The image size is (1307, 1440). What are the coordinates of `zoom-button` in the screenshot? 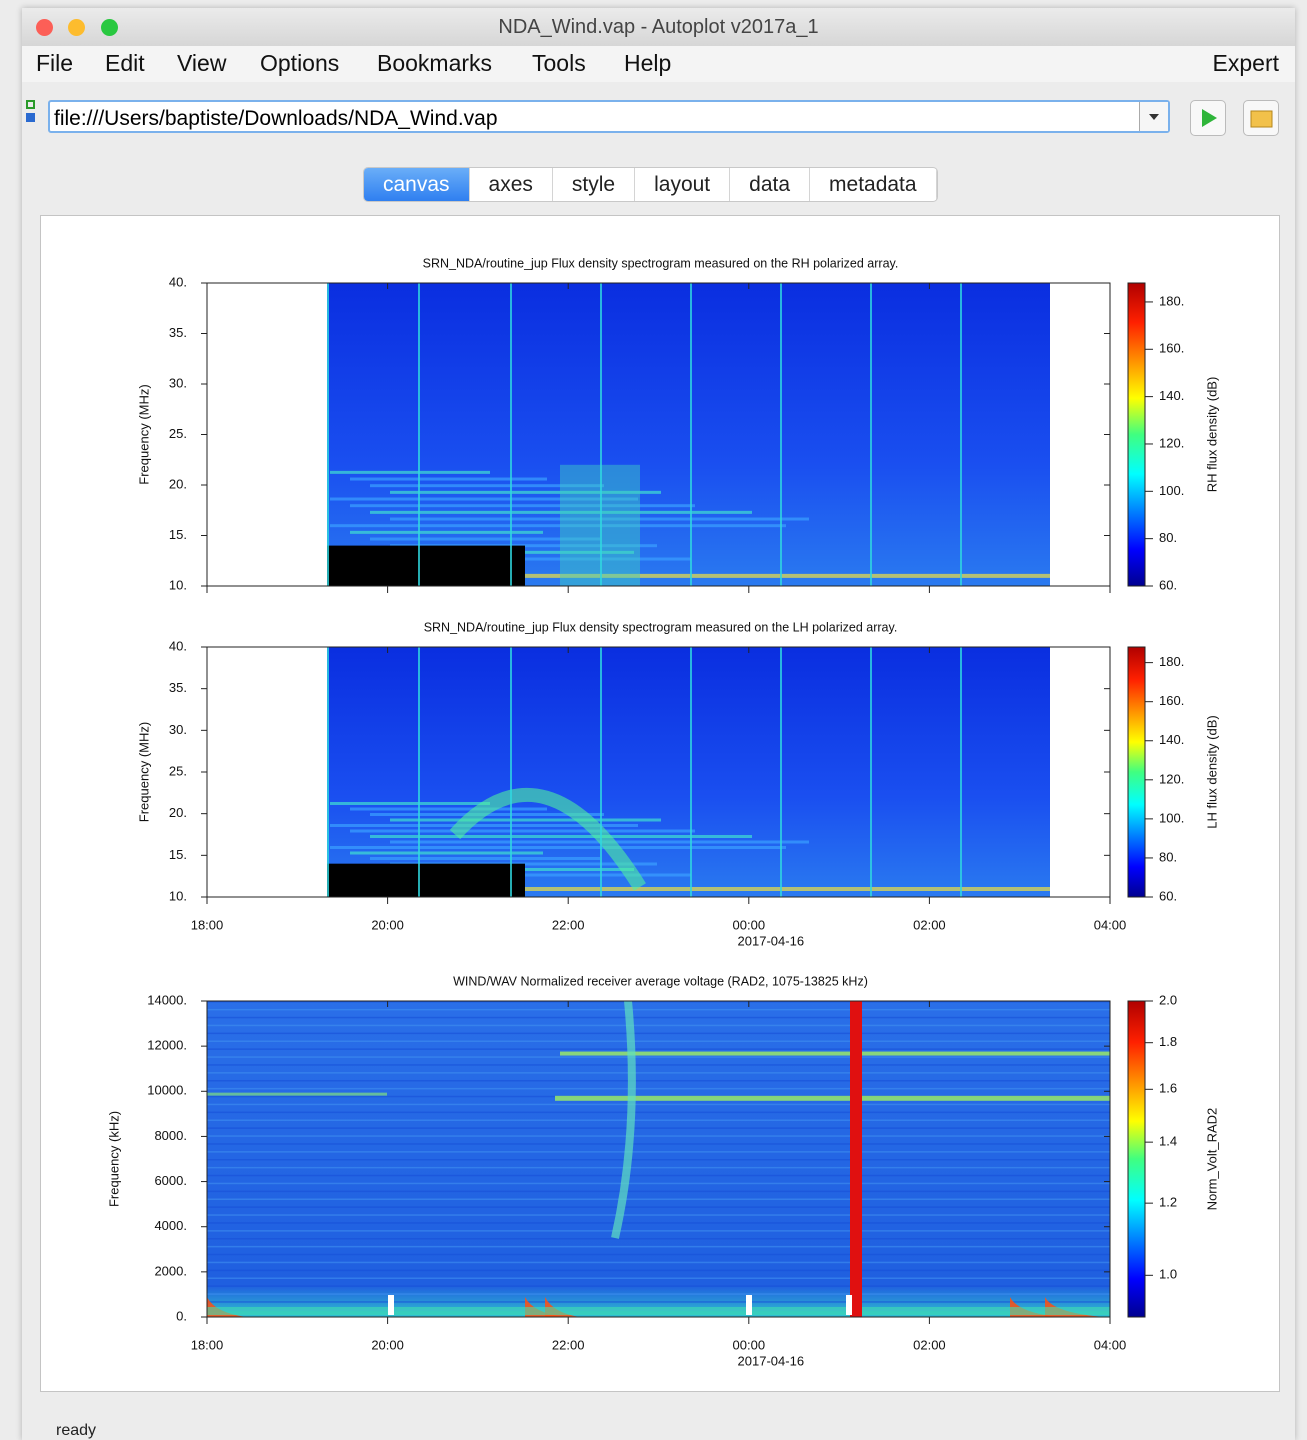 It's located at (109, 27).